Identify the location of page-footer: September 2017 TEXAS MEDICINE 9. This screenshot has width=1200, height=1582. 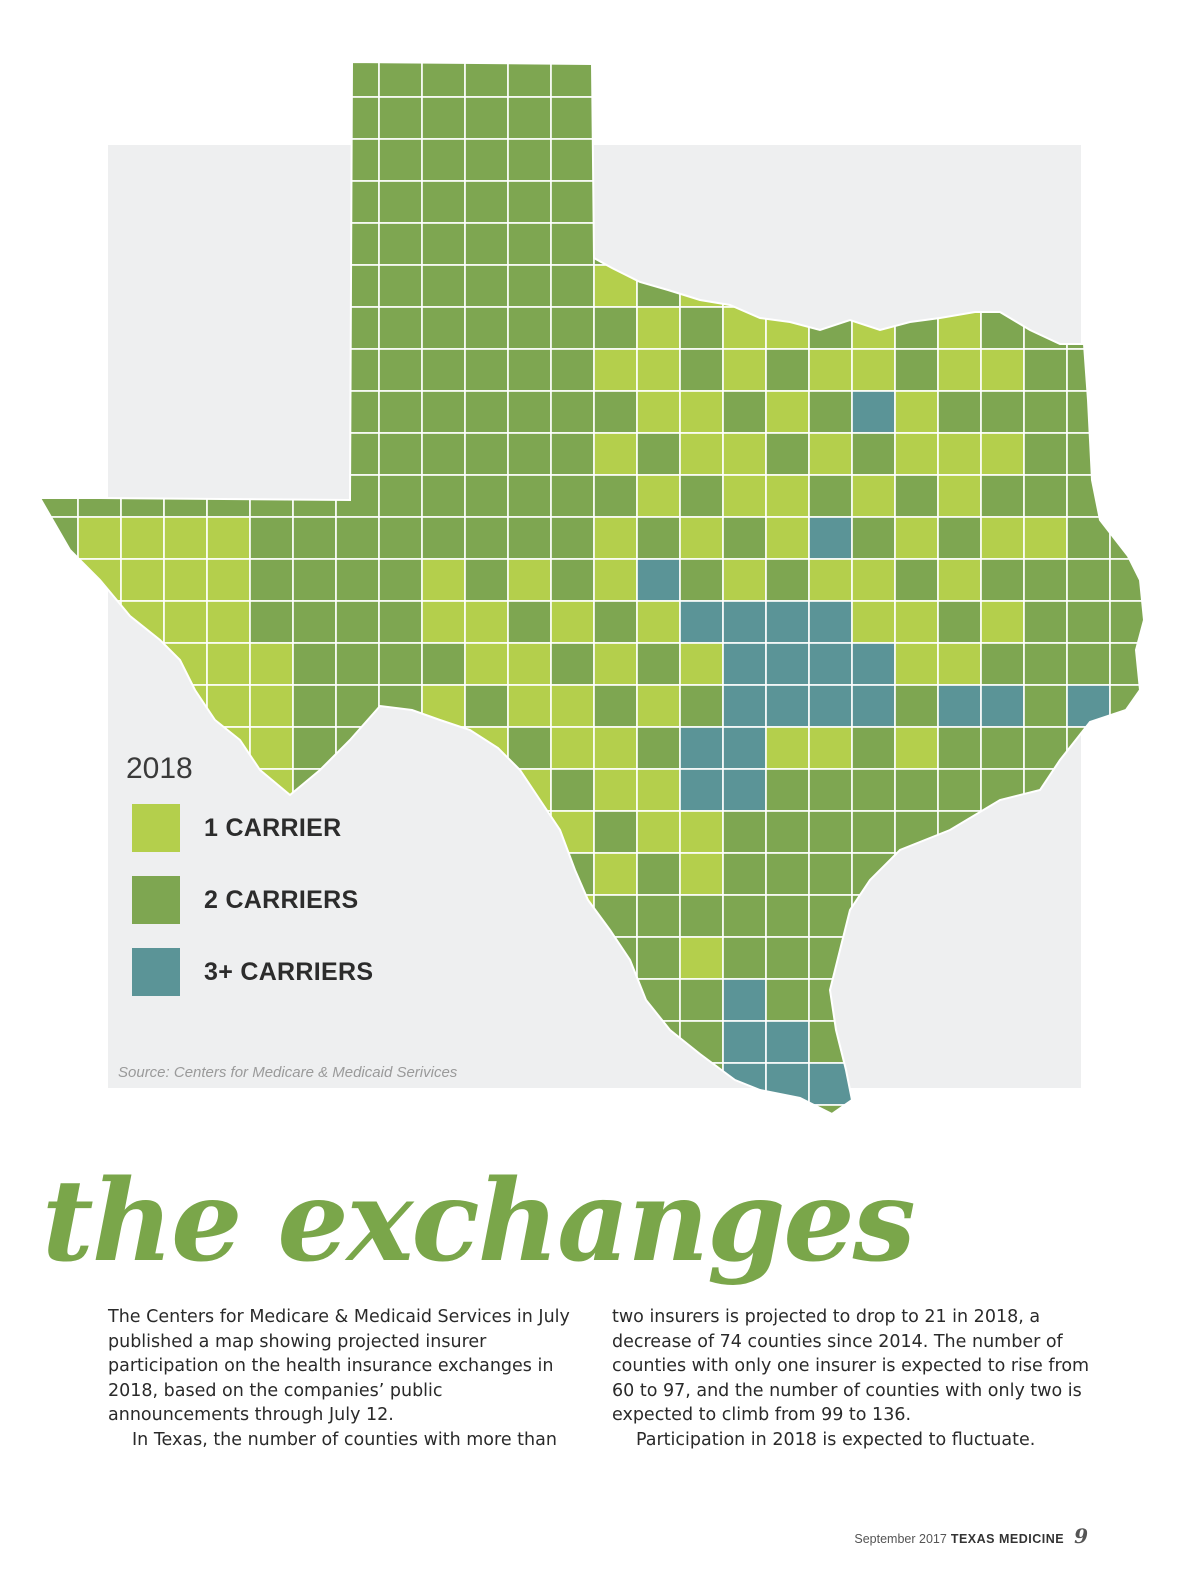
(971, 1536).